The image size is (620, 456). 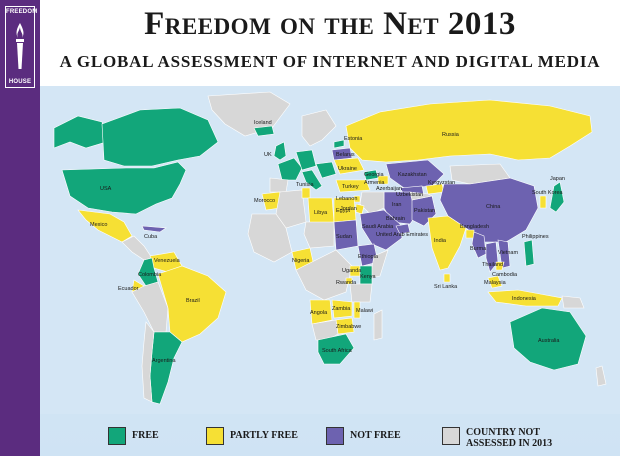 What do you see at coordinates (343, 211) in the screenshot?
I see `label-egypt: Egypt` at bounding box center [343, 211].